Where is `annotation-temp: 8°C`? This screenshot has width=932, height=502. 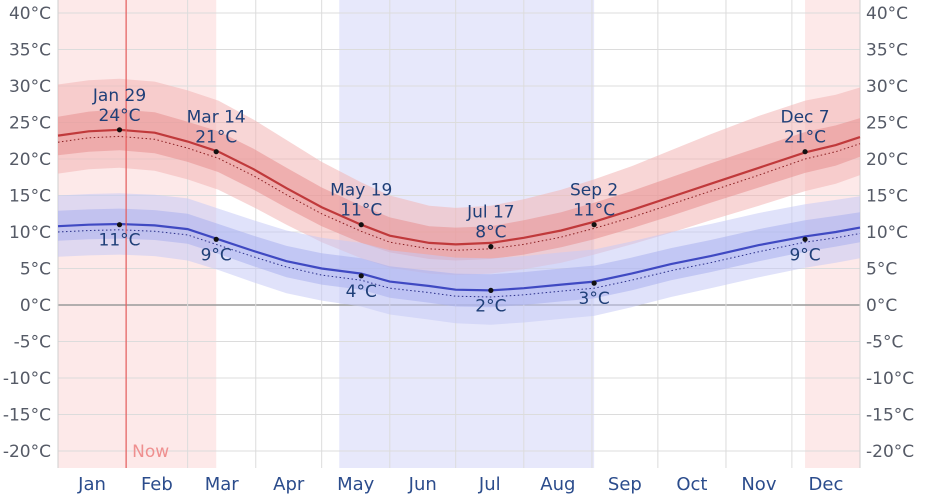 annotation-temp: 8°C is located at coordinates (490, 233).